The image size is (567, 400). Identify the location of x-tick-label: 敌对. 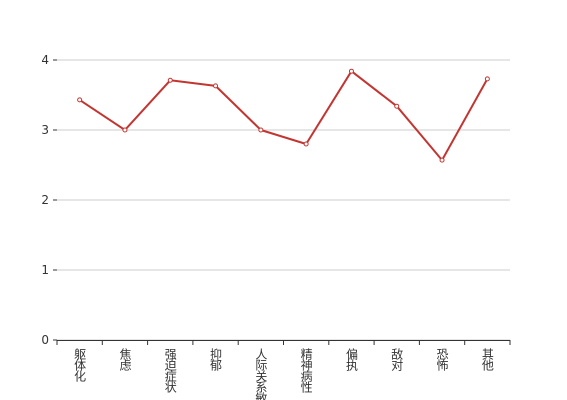
(397, 359).